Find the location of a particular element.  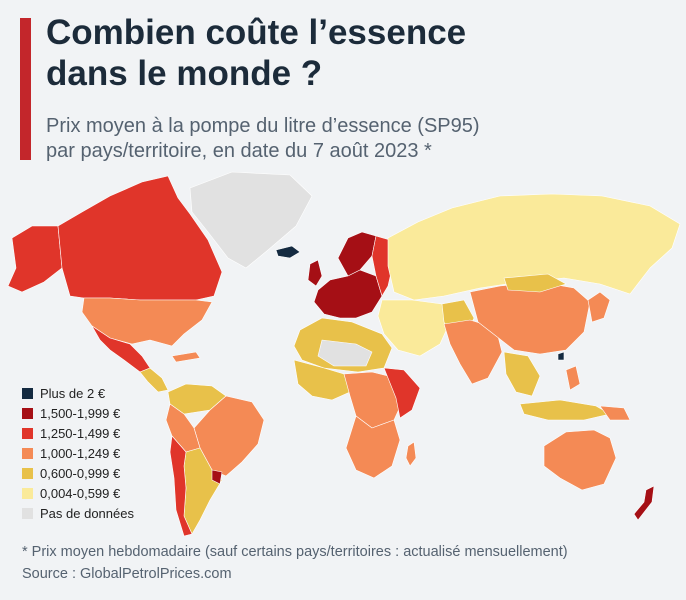

legend-item: 0,004-0,599 € is located at coordinates (78, 493).